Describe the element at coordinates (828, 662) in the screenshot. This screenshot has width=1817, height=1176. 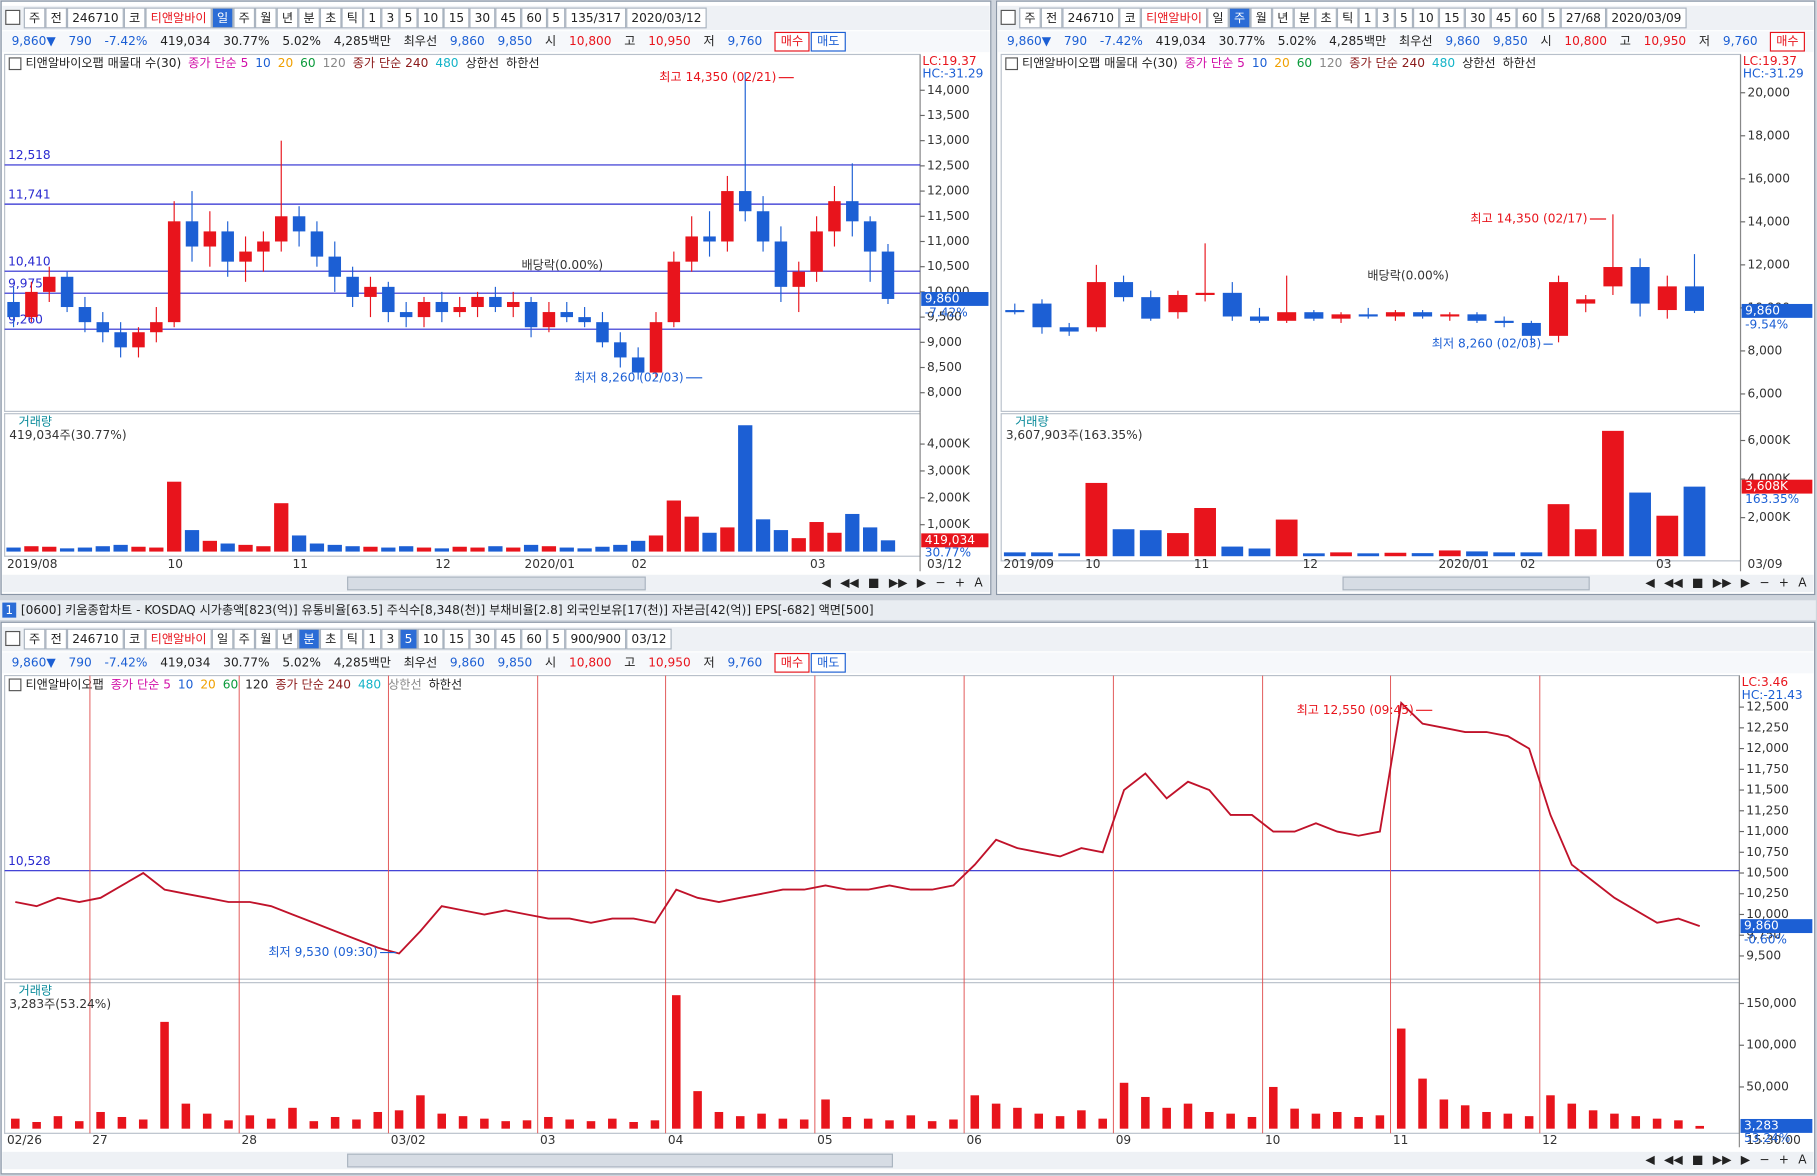
I see `order-button-label: 매도` at that location.